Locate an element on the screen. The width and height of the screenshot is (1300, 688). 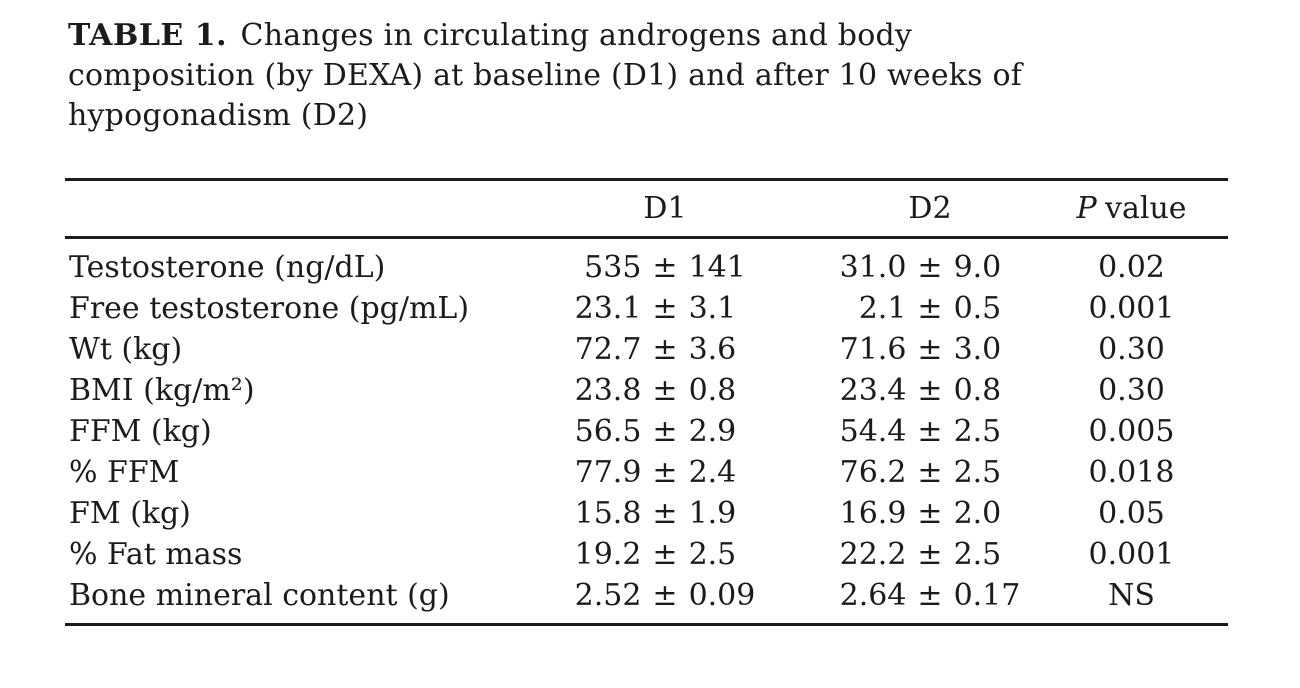
d1-value: 23.8 ±0.8 is located at coordinates (665, 390).